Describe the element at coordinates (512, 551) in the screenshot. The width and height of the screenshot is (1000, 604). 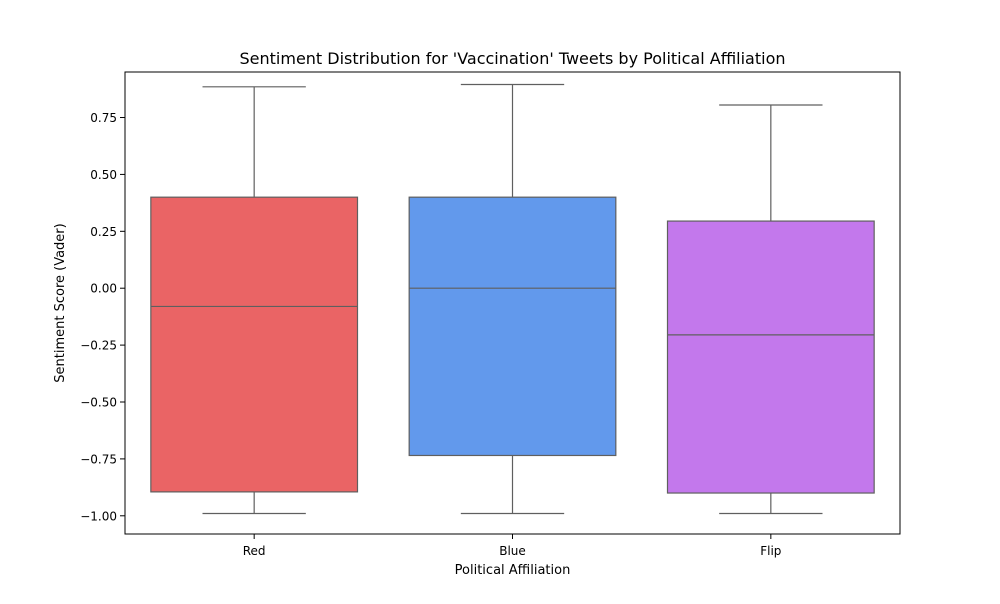
I see `x-tick-label: Blue` at that location.